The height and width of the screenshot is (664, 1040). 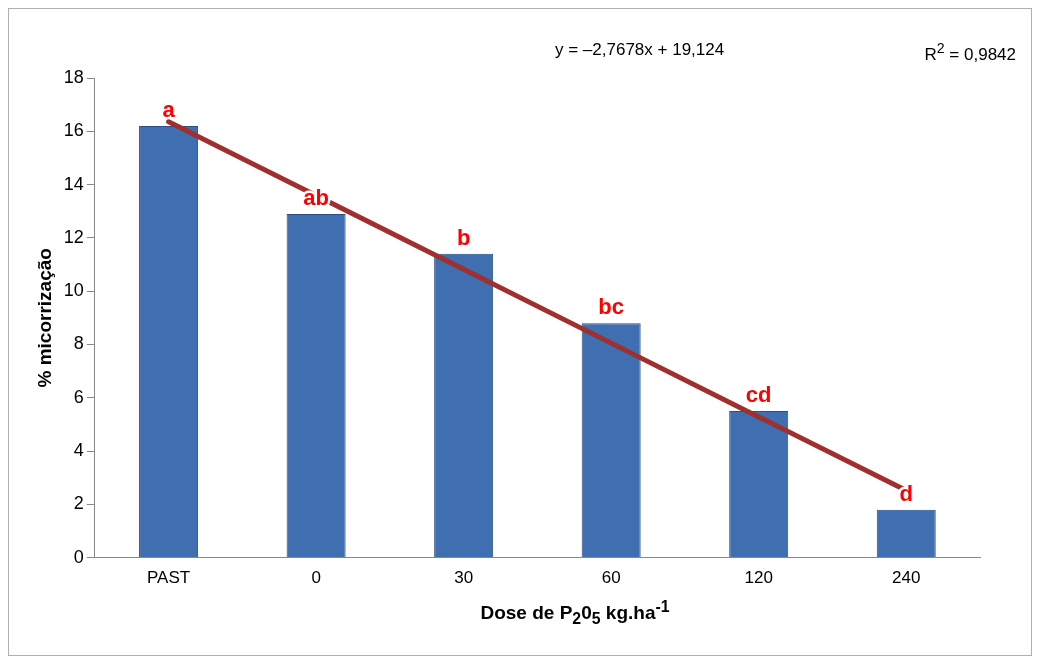 I want to click on text: R$^{2}$ = 0,9842, so click(x=970, y=52).